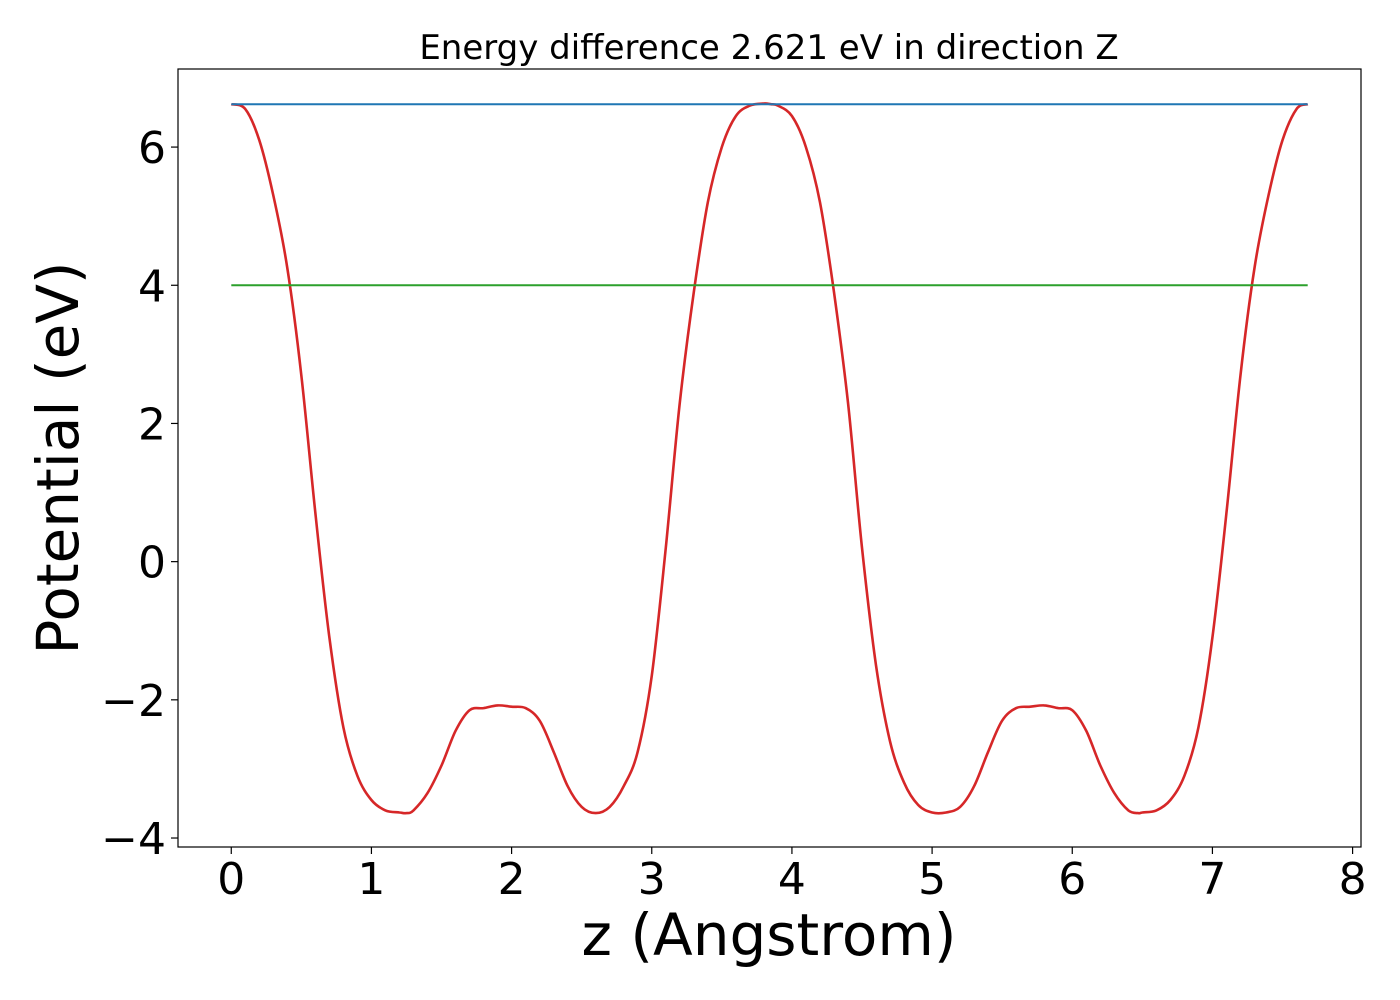 Image resolution: width=1400 pixels, height=1000 pixels. I want to click on x-tick-label: 3, so click(652, 879).